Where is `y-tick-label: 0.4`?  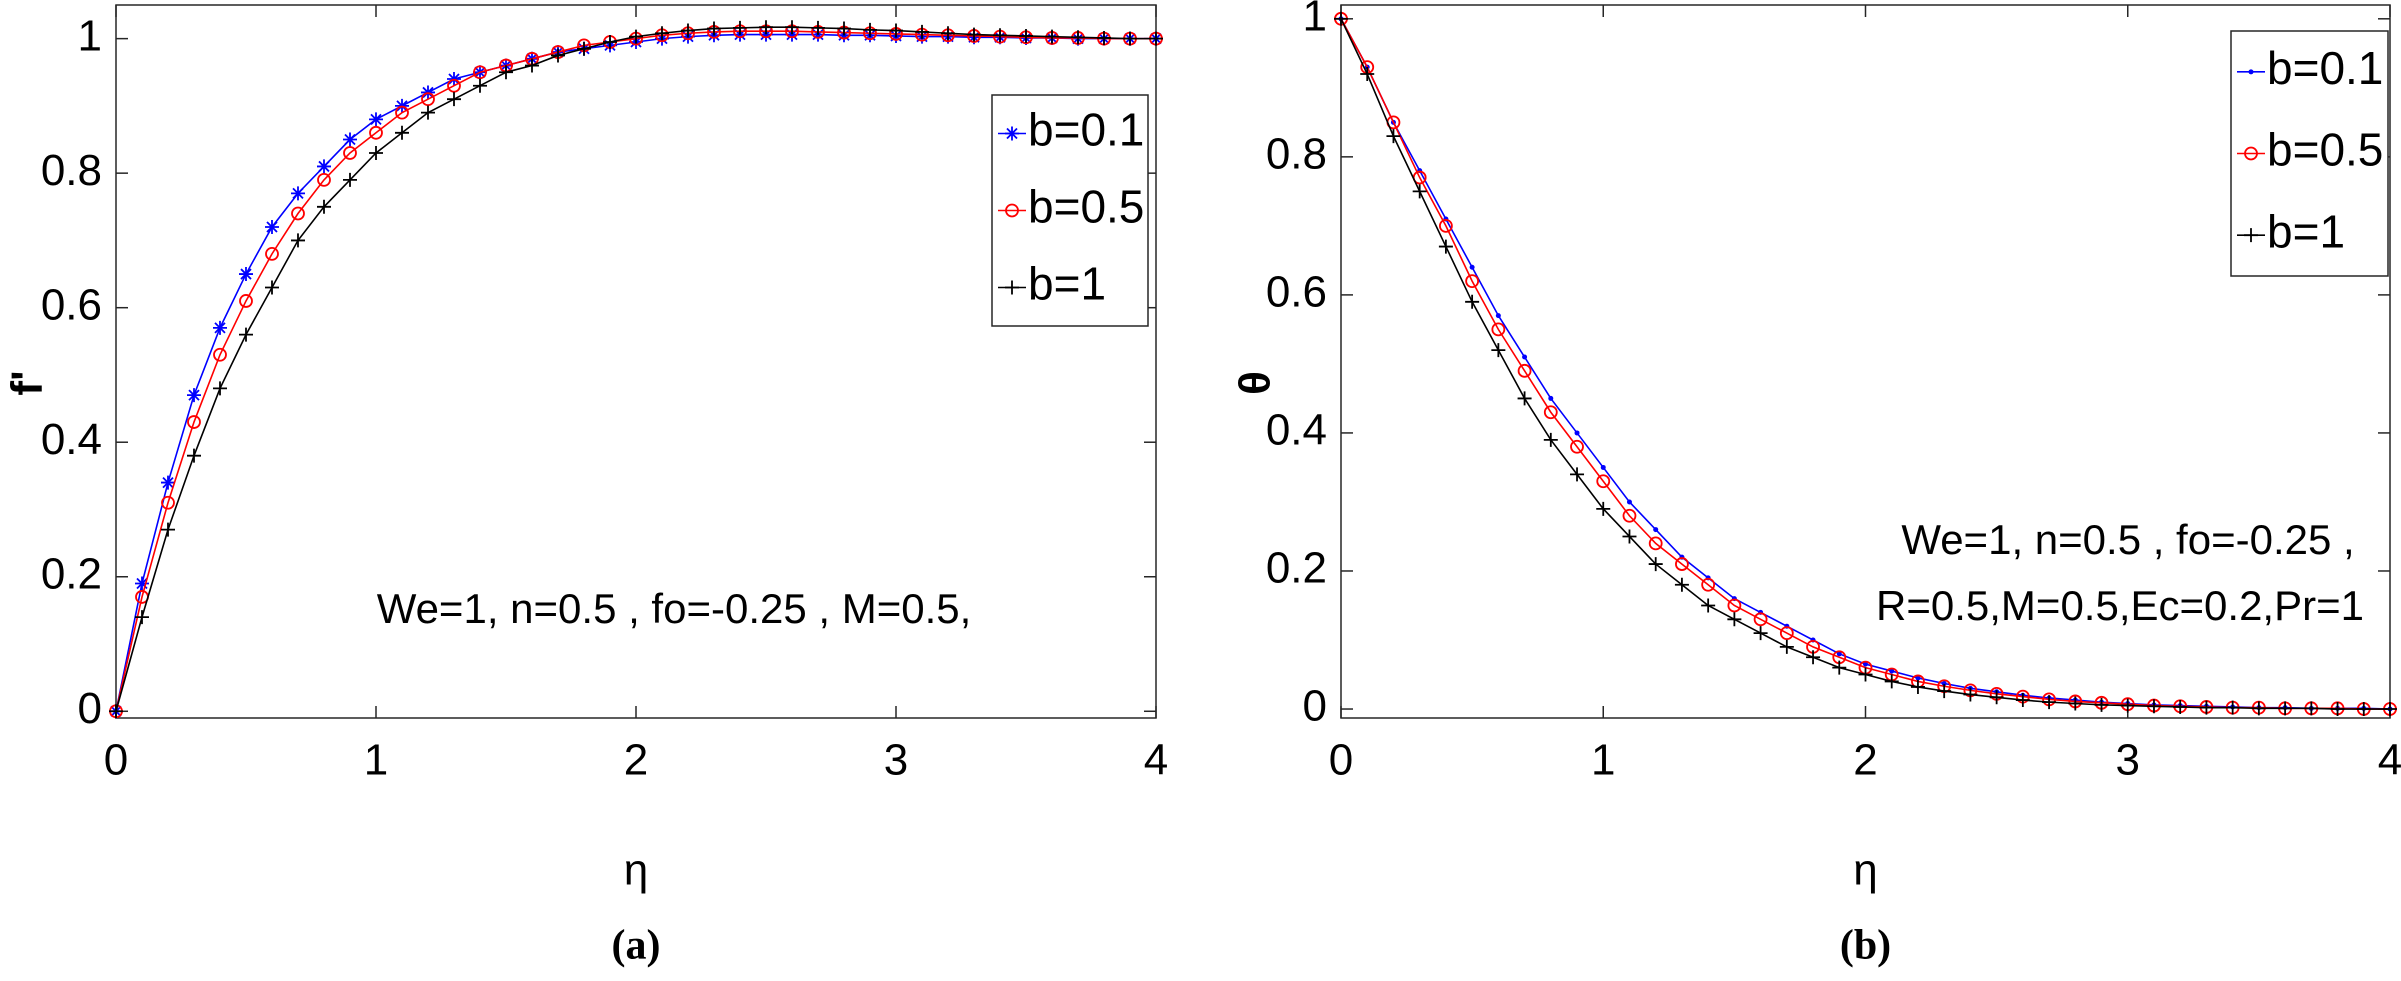
y-tick-label: 0.4 is located at coordinates (1296, 430).